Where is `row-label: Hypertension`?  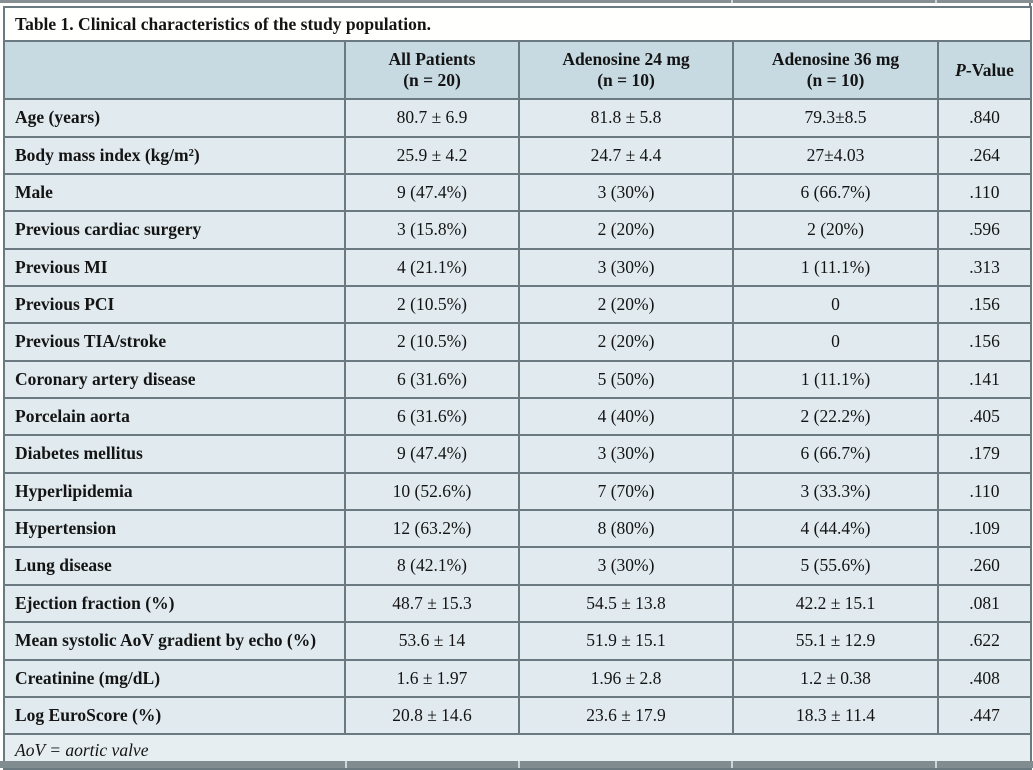 row-label: Hypertension is located at coordinates (174, 529).